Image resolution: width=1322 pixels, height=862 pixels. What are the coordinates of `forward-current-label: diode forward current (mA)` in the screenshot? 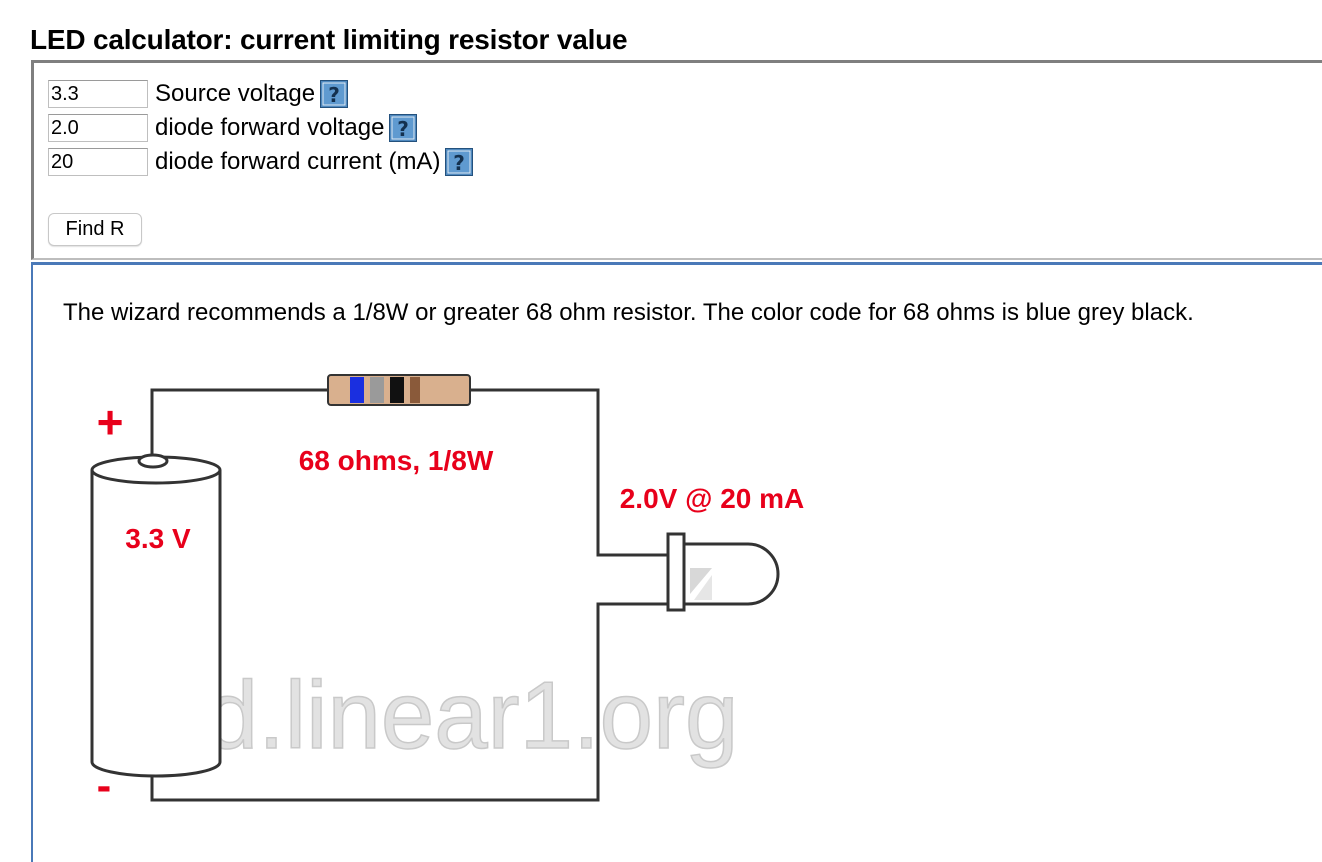 It's located at (298, 161).